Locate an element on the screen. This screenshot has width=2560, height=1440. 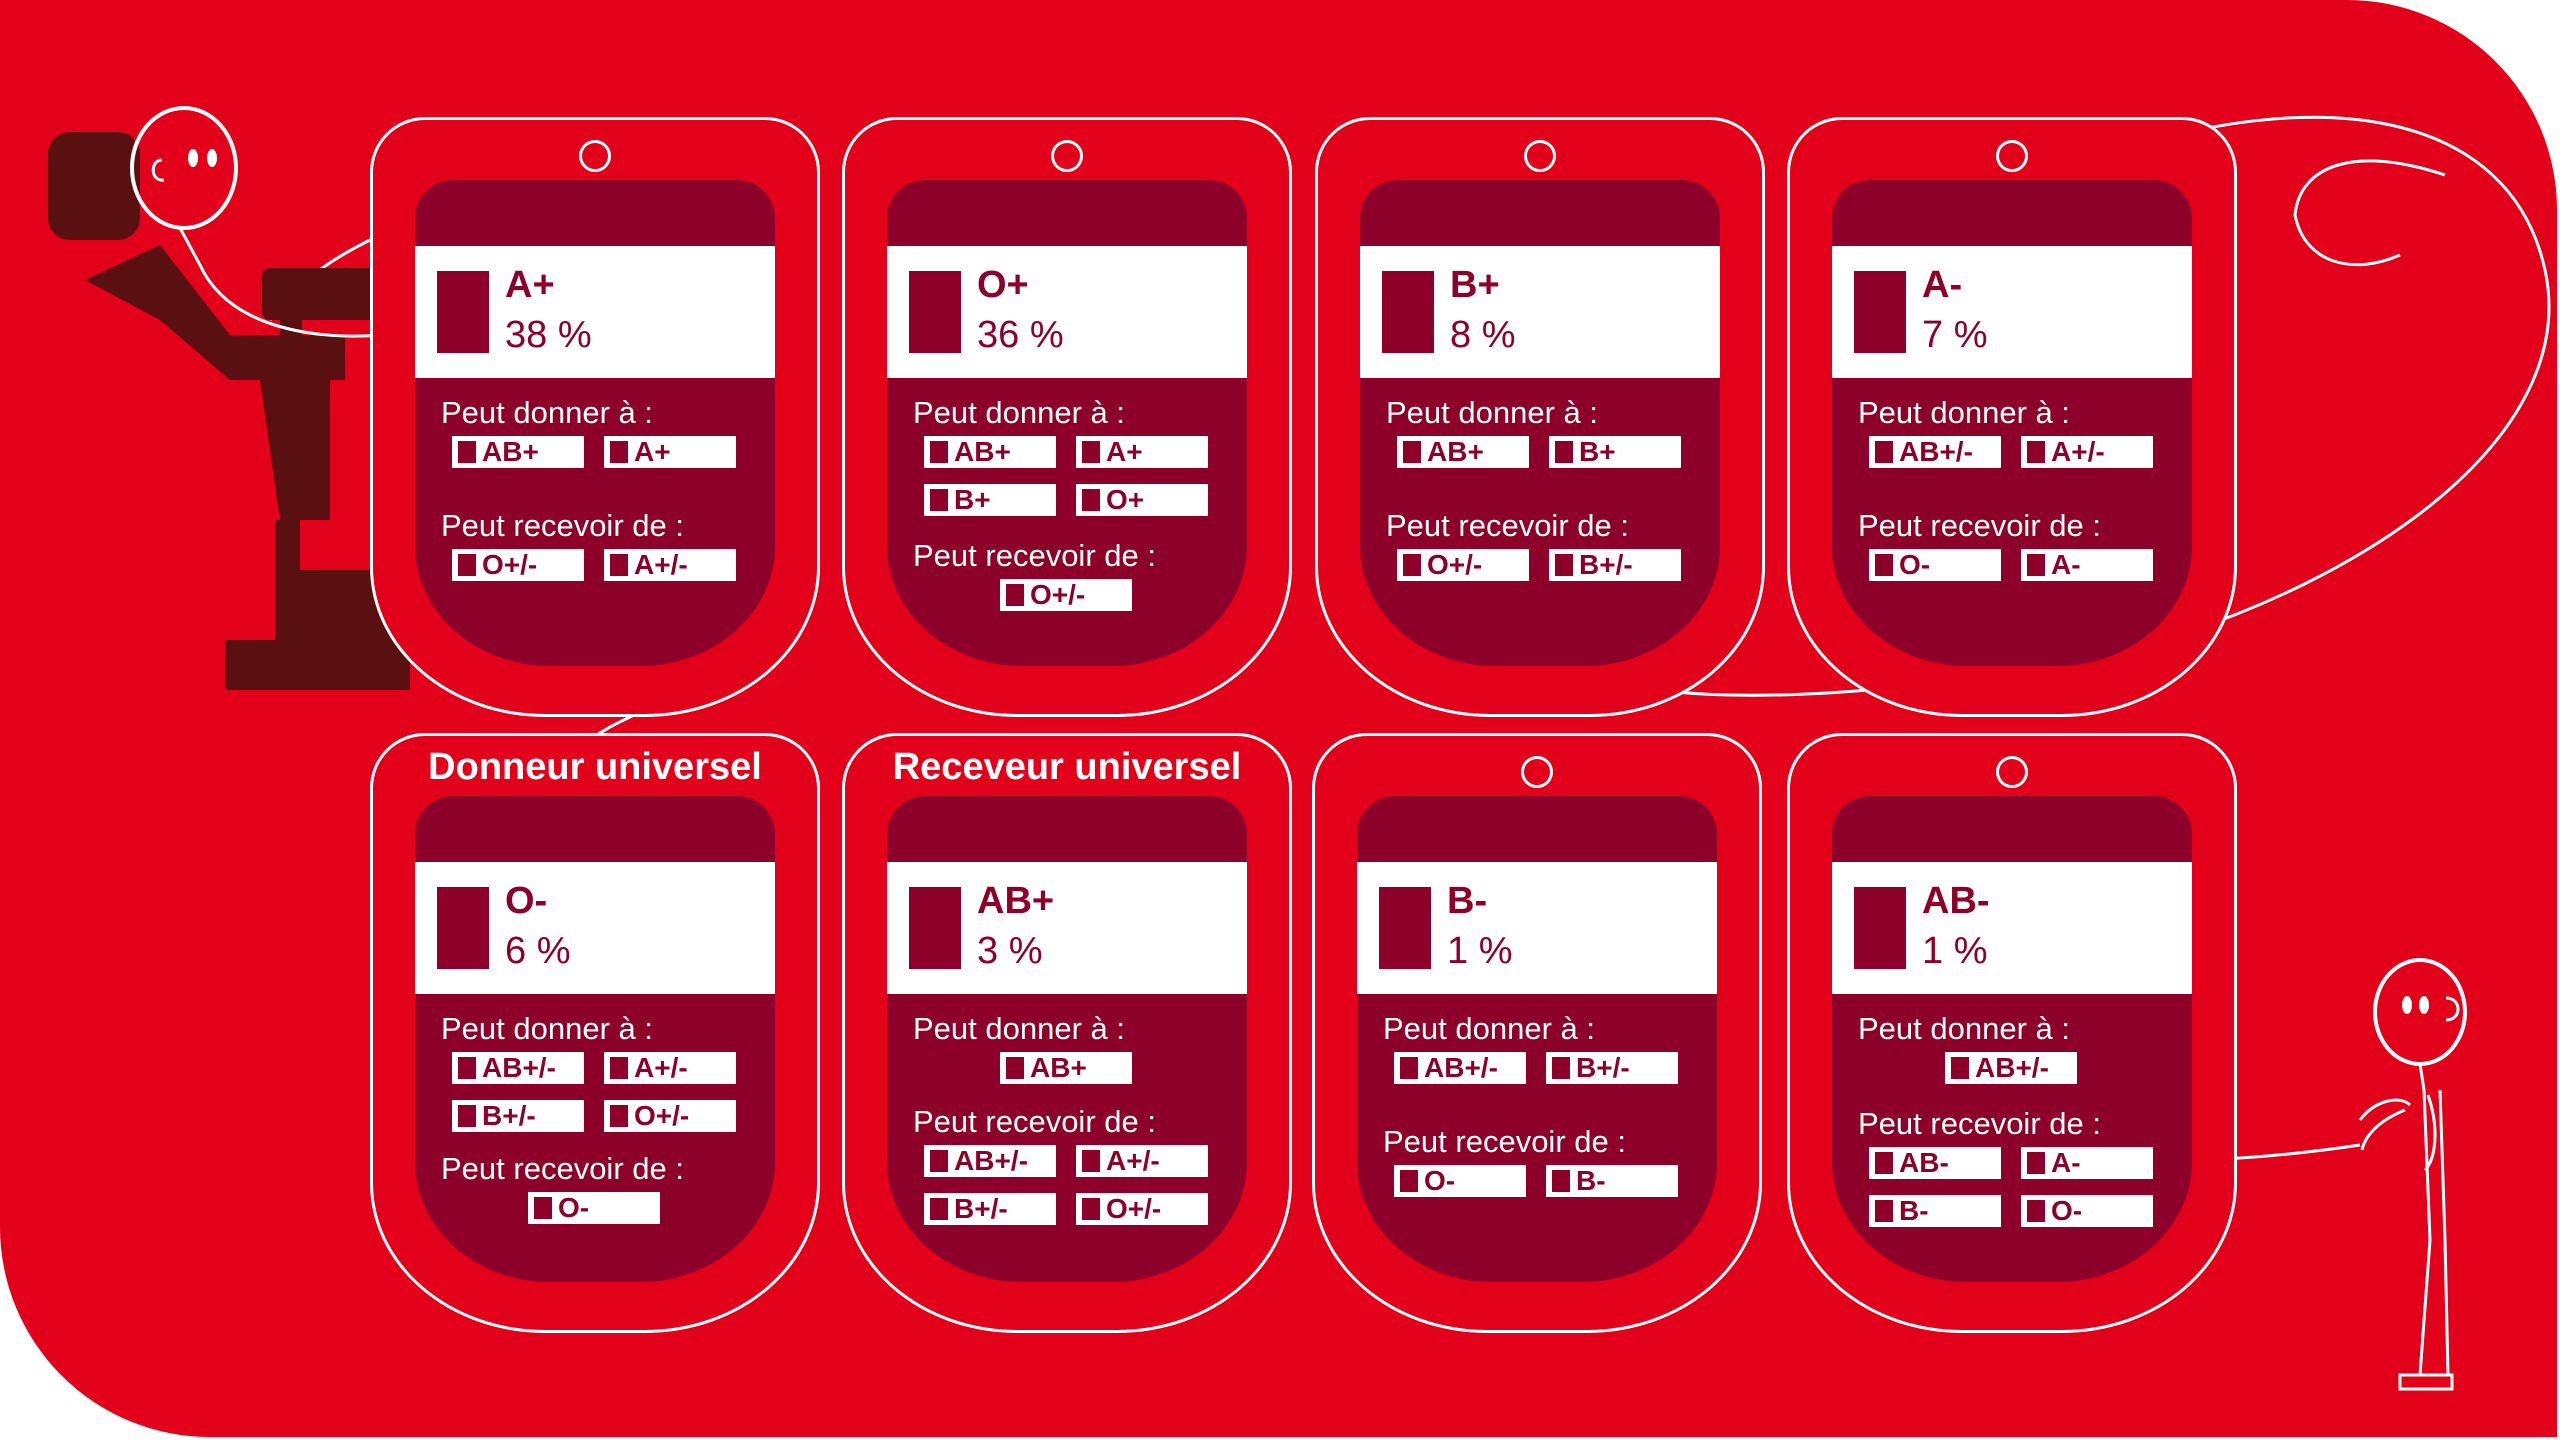
can-give-list: AB+ is located at coordinates (1066, 1068).